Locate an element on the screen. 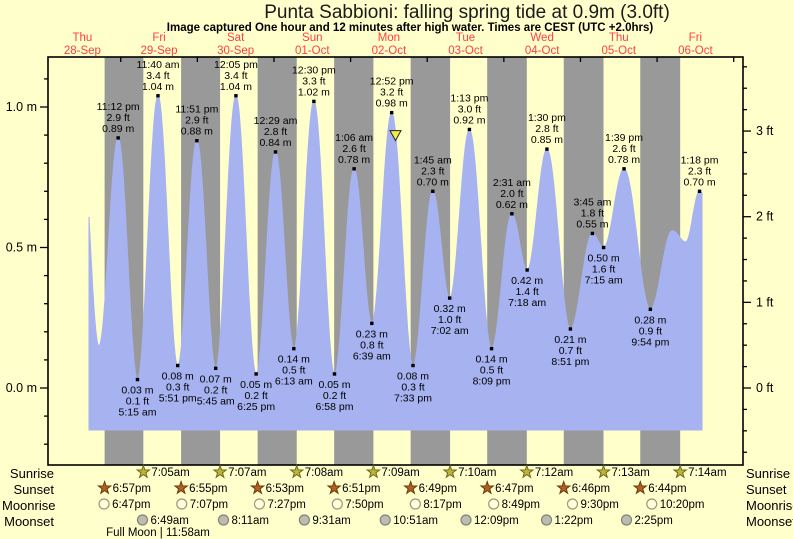 The image size is (793, 539). tide-low-label: 0.05 m is located at coordinates (334, 385).